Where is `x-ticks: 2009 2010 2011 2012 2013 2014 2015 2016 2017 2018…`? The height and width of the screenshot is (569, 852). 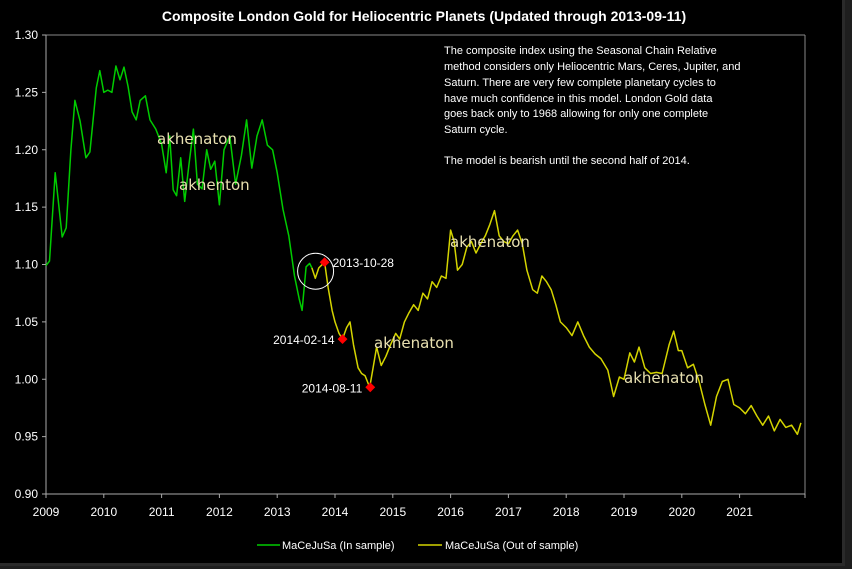 x-ticks: 2009 2010 2011 2012 2013 2014 2015 2016 2017 2018… is located at coordinates (419, 506).